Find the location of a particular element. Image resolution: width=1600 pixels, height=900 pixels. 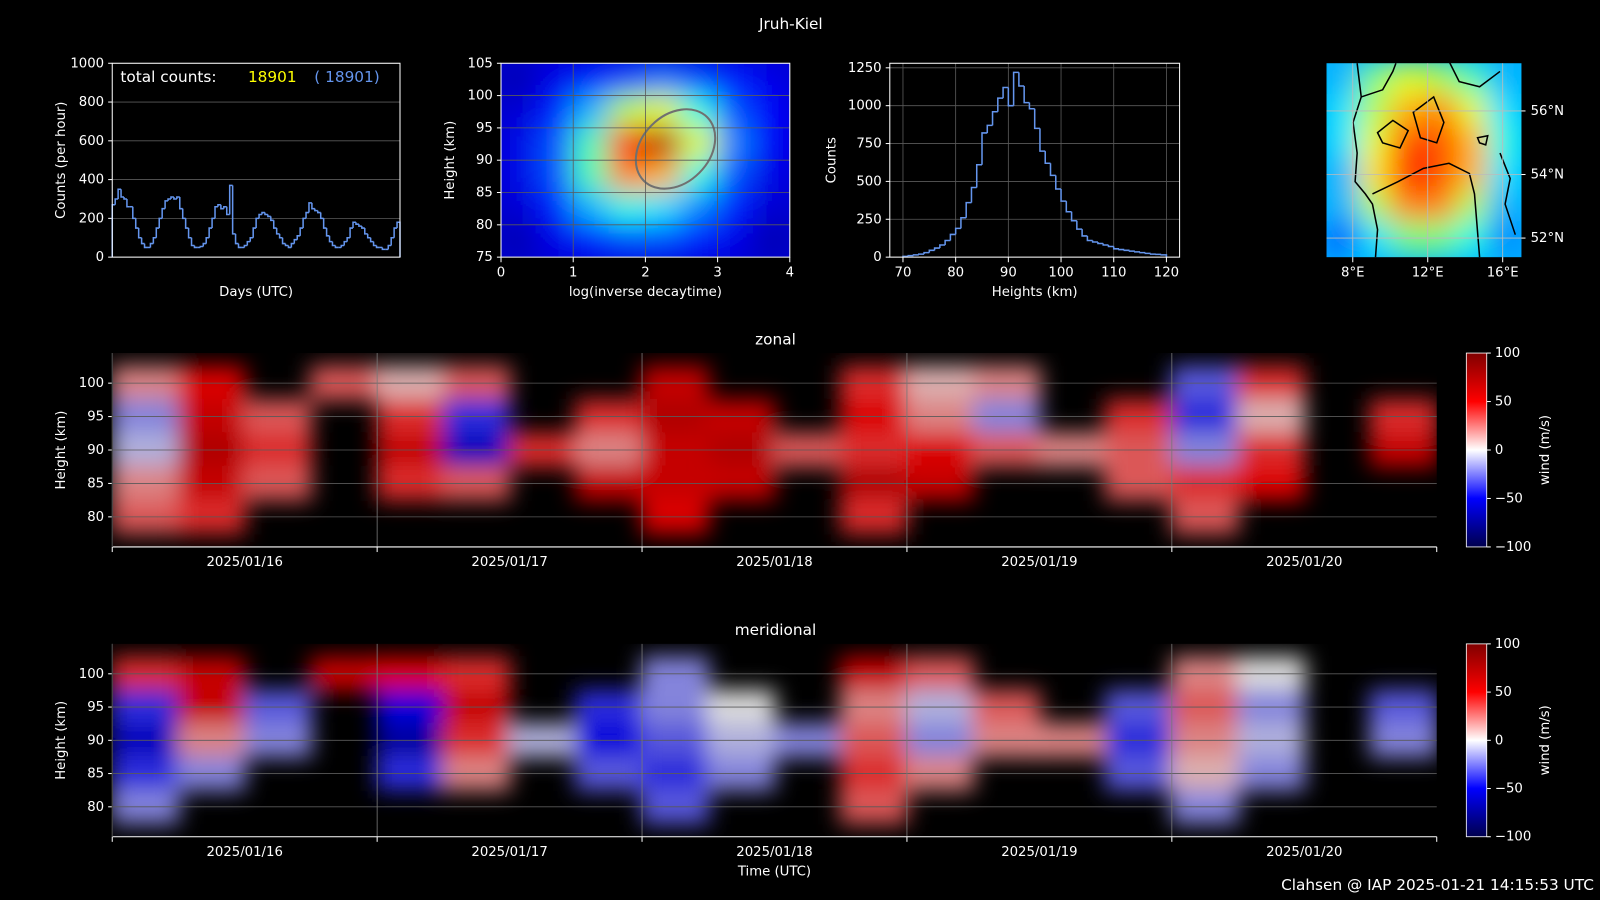

x-tick-label: 110 is located at coordinates (1113, 272).